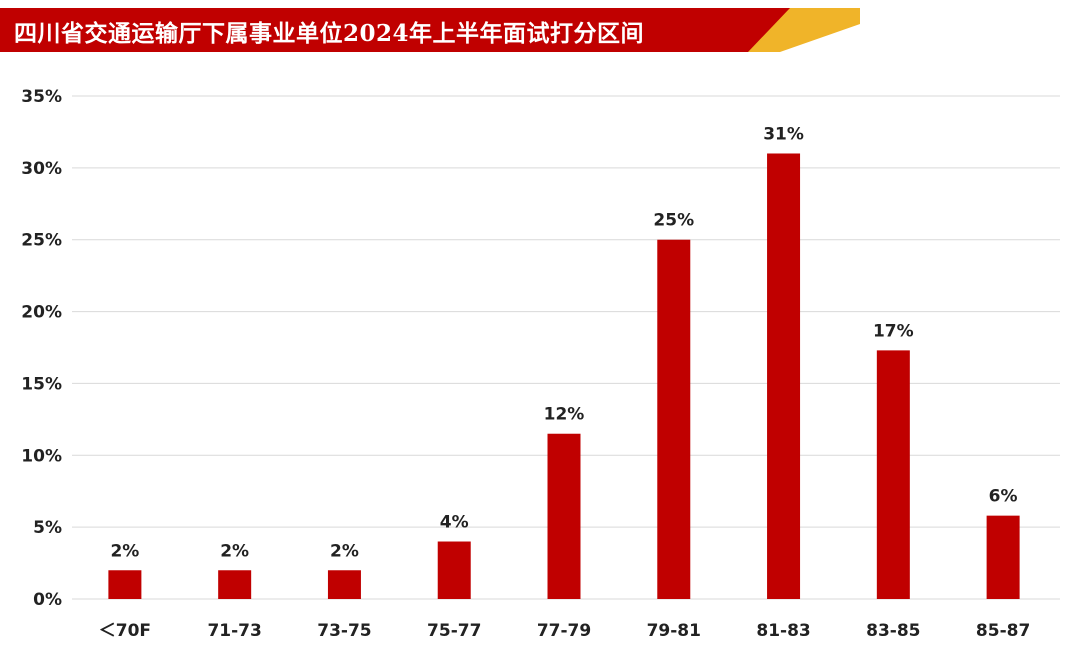  Describe the element at coordinates (783, 631) in the screenshot. I see `x-tick-label: 81-83` at that location.